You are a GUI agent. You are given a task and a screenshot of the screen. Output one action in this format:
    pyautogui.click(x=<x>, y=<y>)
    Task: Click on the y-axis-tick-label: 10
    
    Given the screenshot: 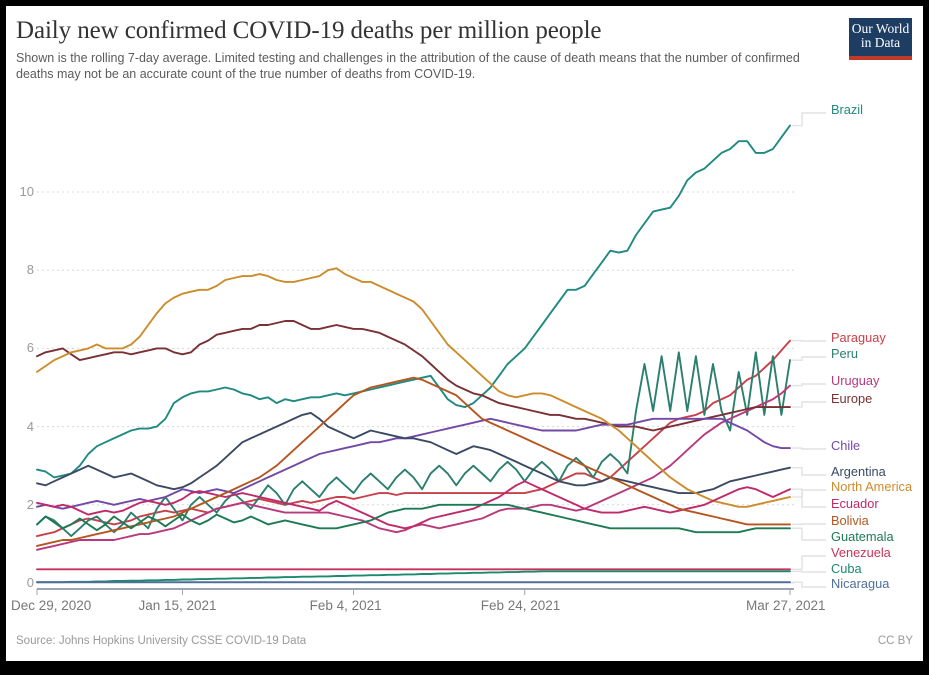 What is the action you would take?
    pyautogui.click(x=26, y=192)
    